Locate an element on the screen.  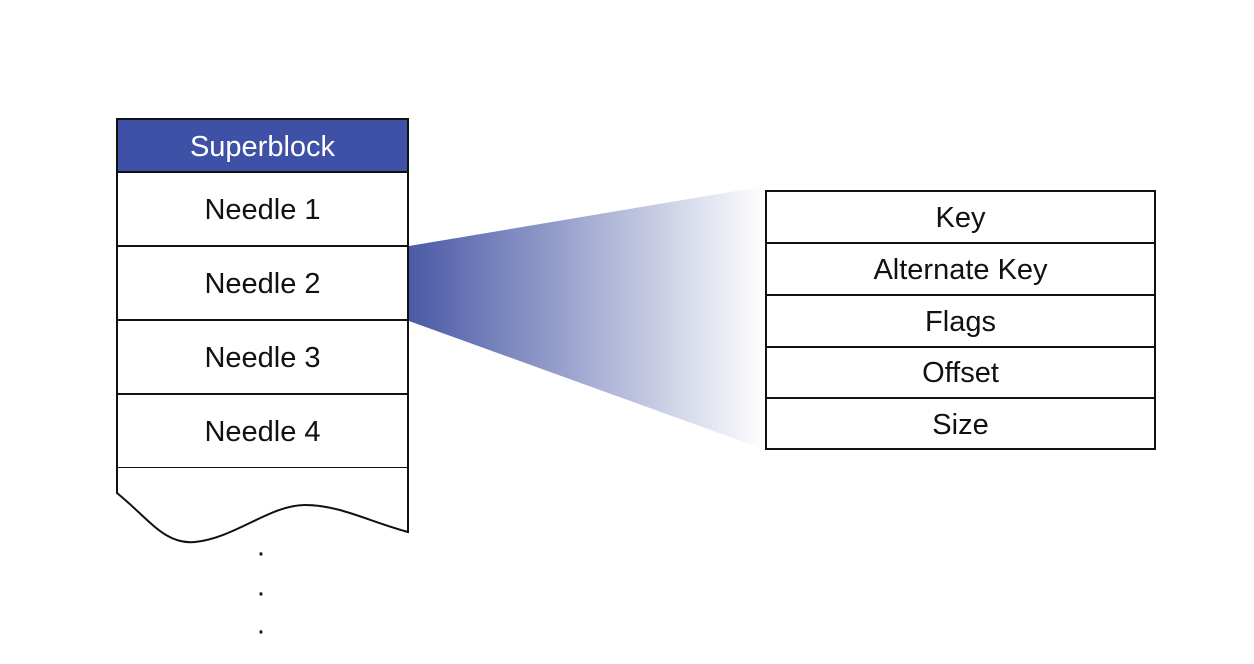
field-row-offset: Offset is located at coordinates (960, 372).